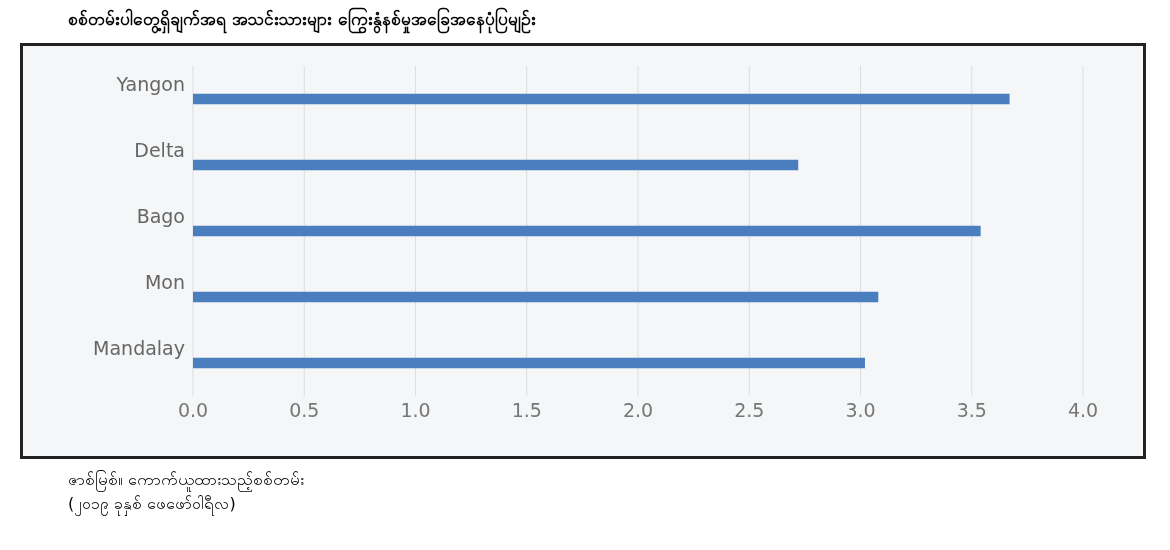  Describe the element at coordinates (152, 505) in the screenshot. I see `text: (၂၀၁၉ ခုနှစ် ဖေဖော်ဝါရီလ)` at that location.